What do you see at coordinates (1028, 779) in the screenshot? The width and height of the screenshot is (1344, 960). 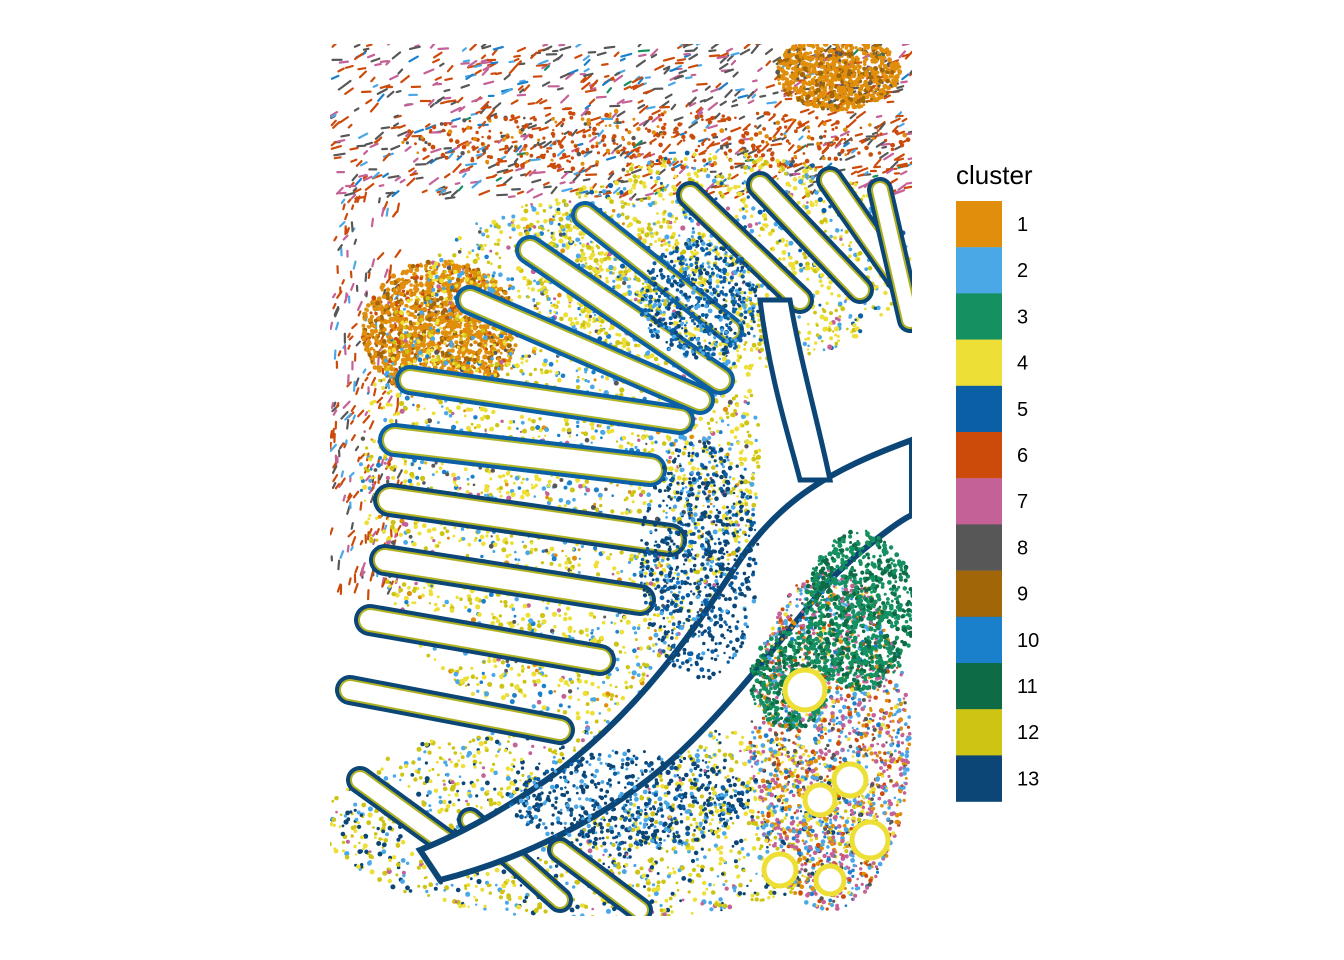 I see `legend-label-13: 13` at bounding box center [1028, 779].